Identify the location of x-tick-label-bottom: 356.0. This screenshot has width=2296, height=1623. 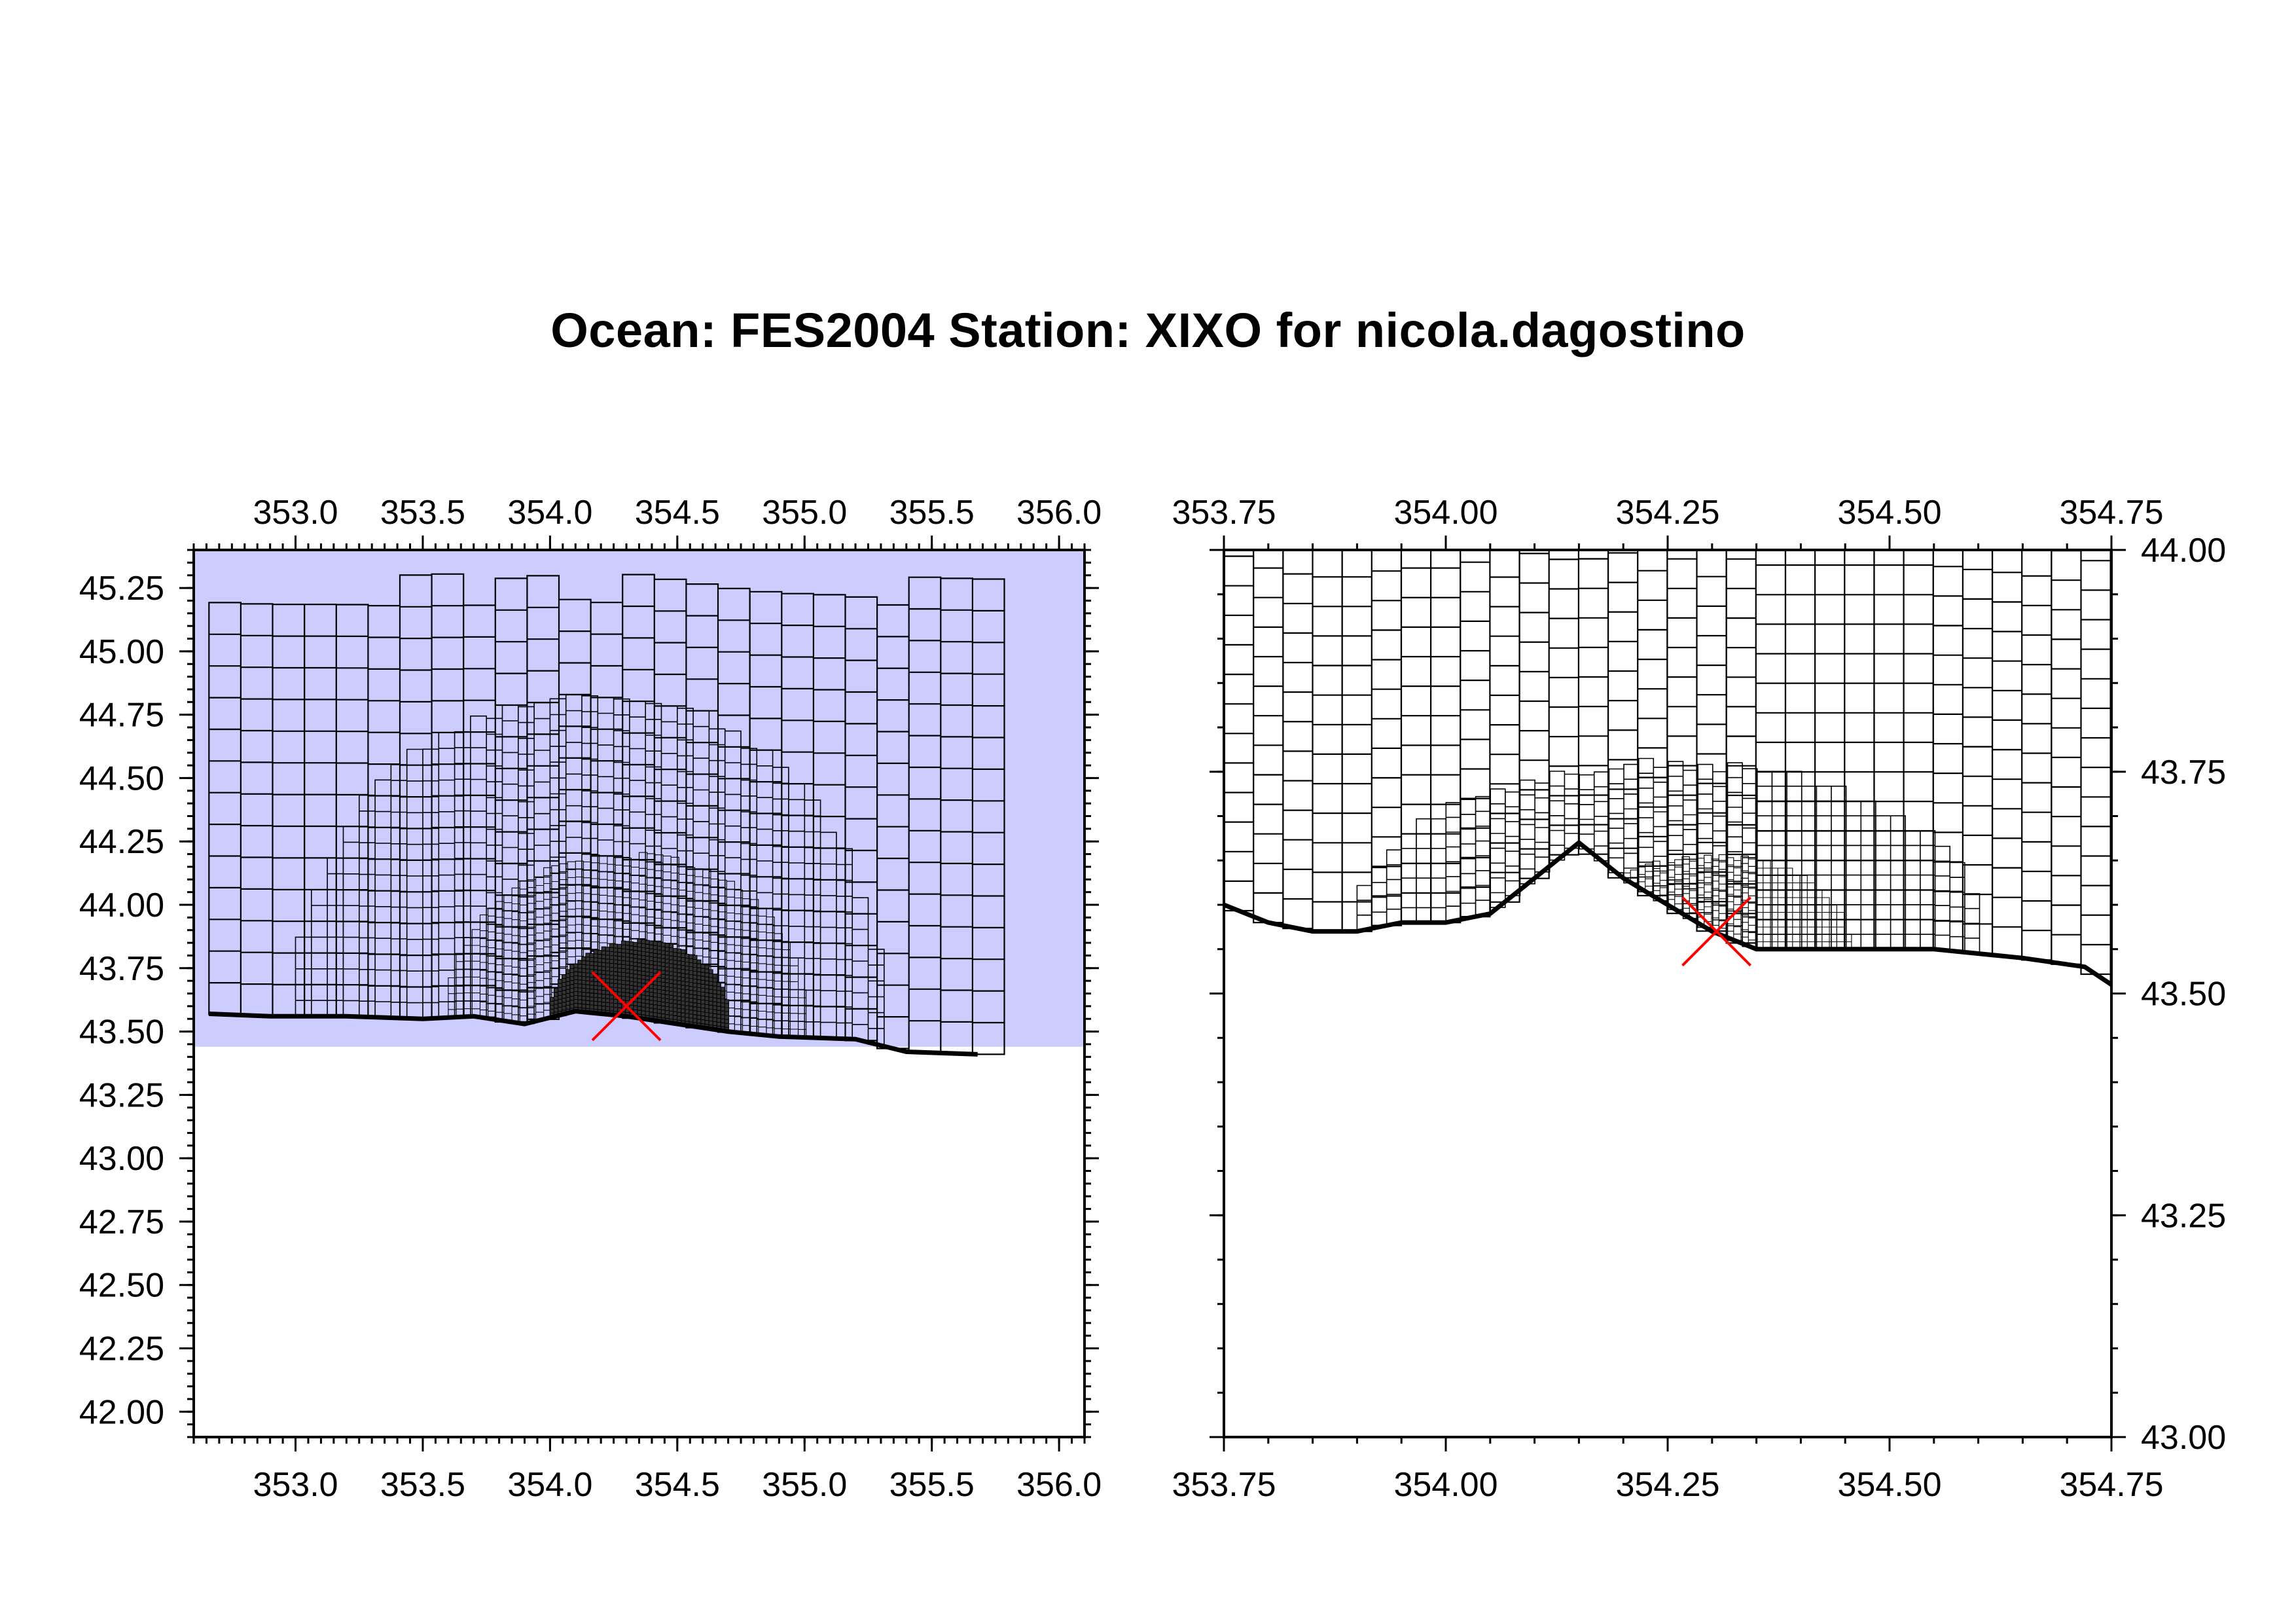
(1059, 1485).